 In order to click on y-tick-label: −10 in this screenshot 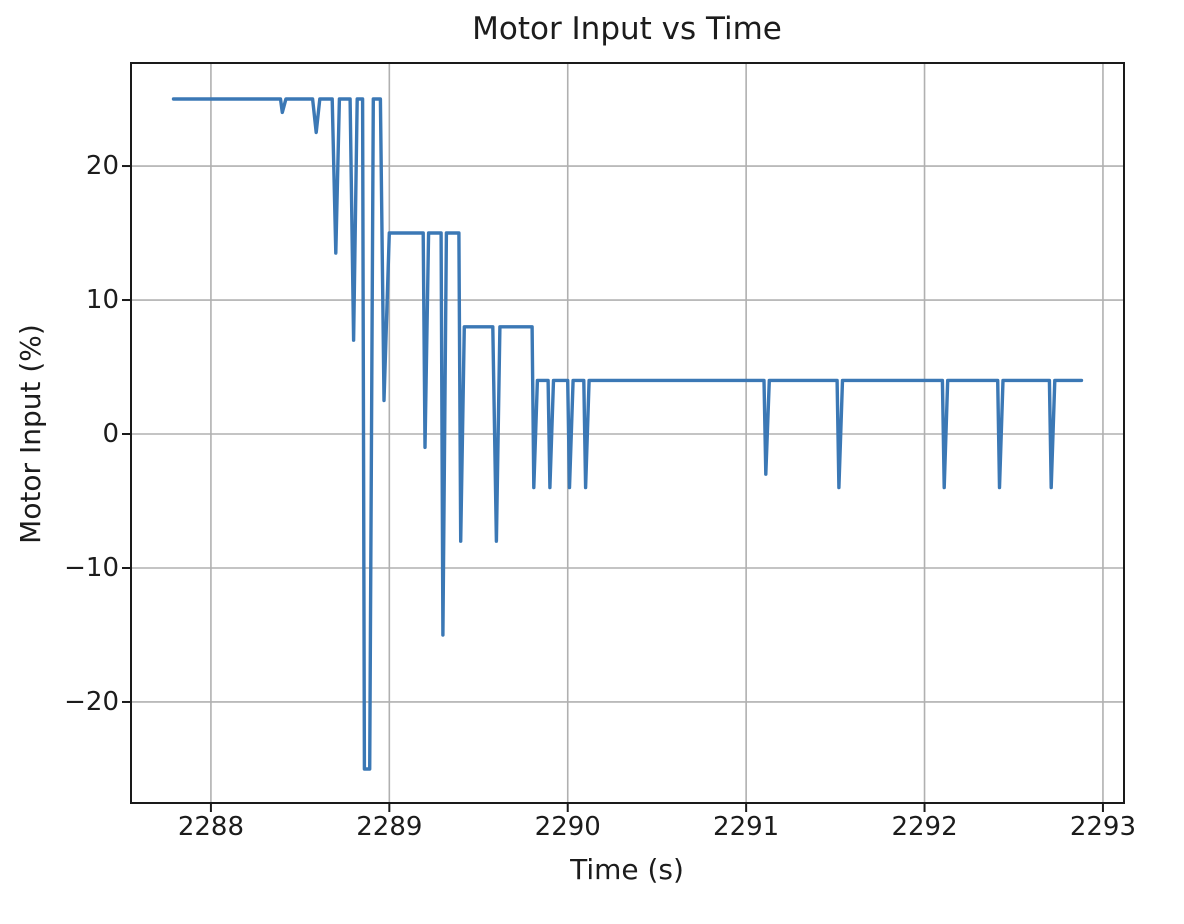, I will do `click(91, 567)`.